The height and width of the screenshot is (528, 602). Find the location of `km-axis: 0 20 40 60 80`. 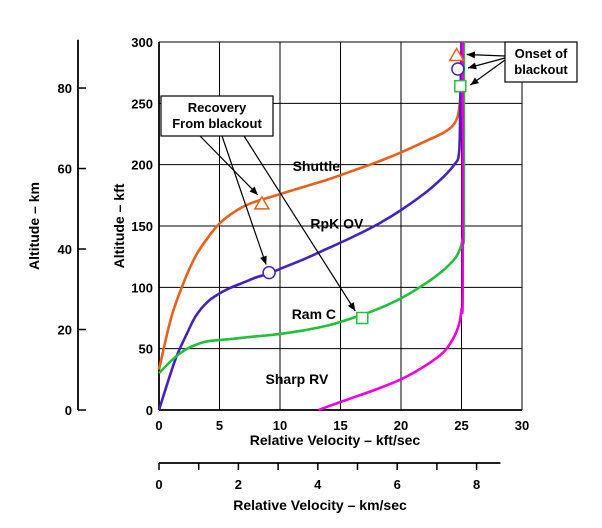

km-axis: 0 20 40 60 80 is located at coordinates (72, 228).